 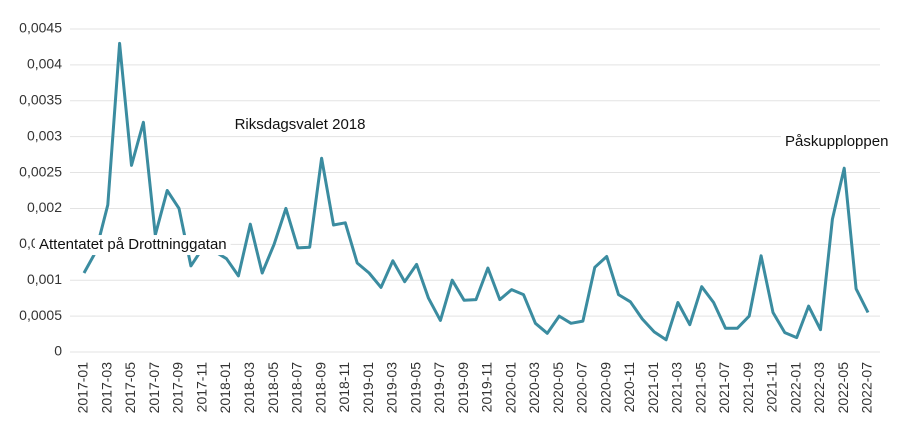 I want to click on y-tick-label: 0, so click(x=58, y=351).